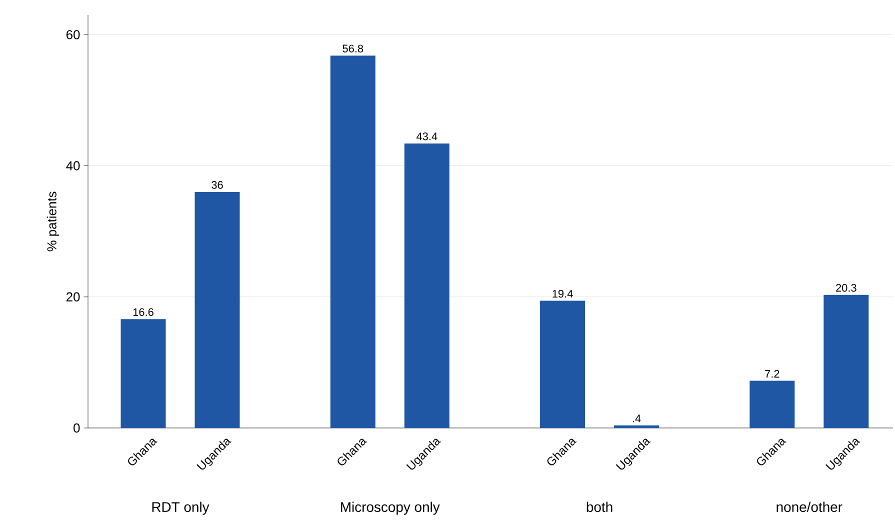  Describe the element at coordinates (427, 136) in the screenshot. I see `data-label: 43.4` at that location.